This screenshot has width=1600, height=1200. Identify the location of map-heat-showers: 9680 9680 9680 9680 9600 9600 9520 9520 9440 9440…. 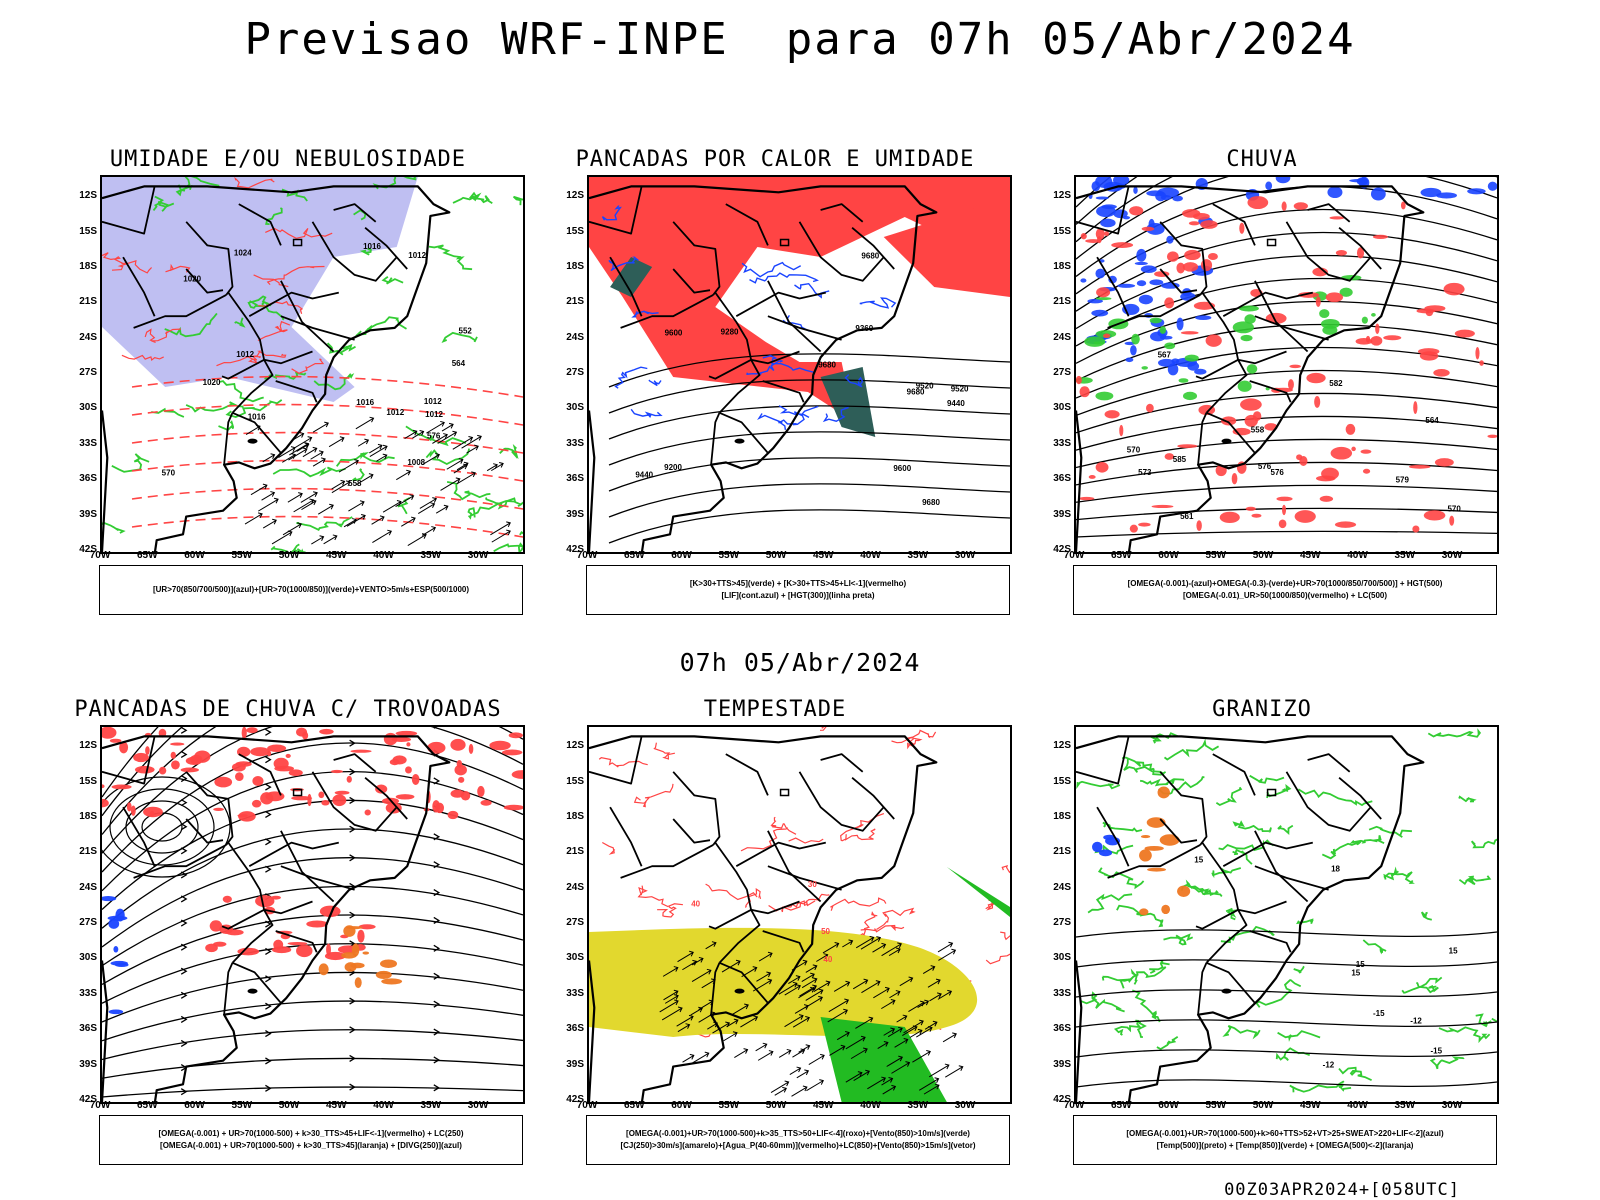
(799, 364).